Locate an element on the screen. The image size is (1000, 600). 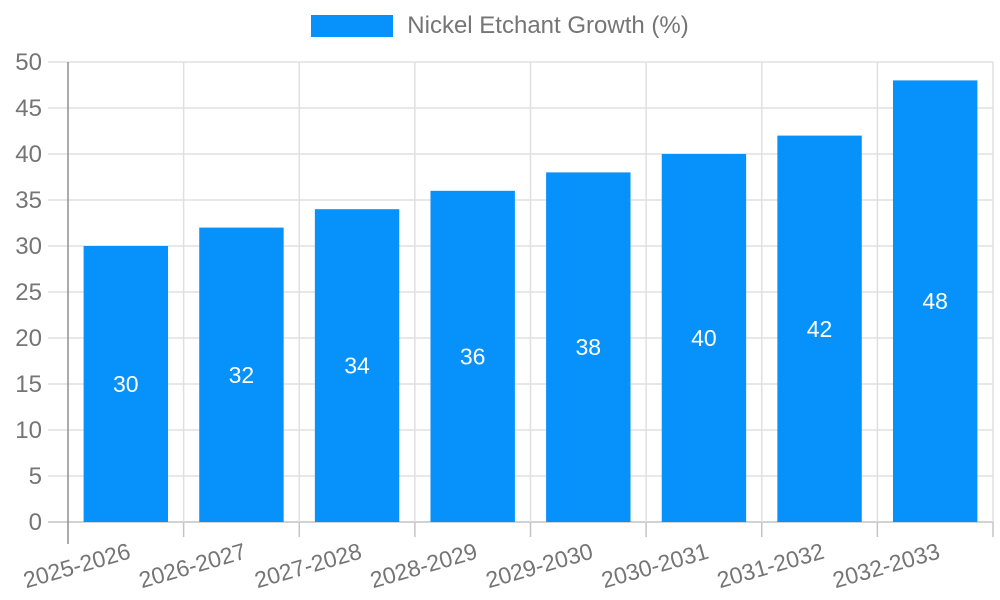
bar-value-label: 34 is located at coordinates (357, 366).